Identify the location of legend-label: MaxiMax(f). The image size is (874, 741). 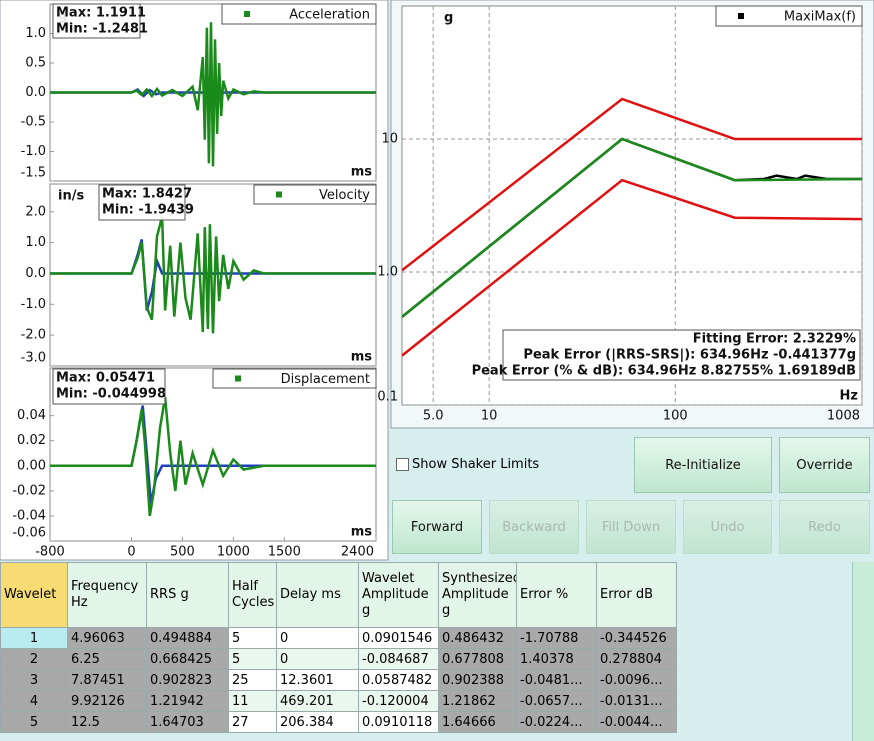
(820, 17).